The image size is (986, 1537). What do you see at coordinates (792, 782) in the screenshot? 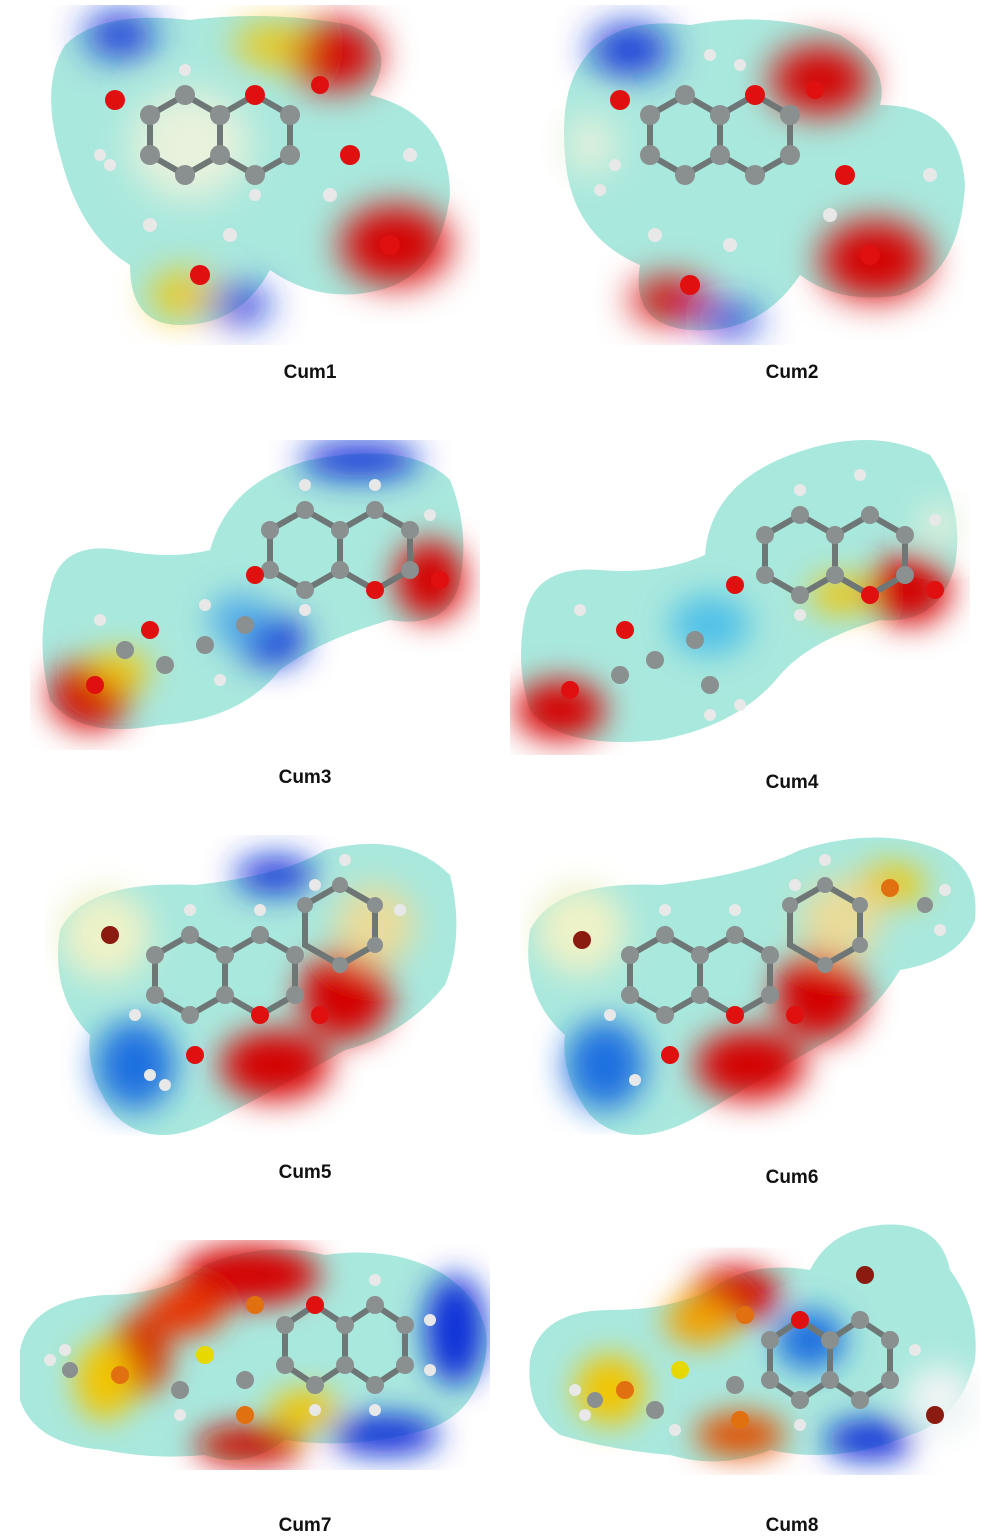
I see `molecule-label-cum4: Cum4` at bounding box center [792, 782].